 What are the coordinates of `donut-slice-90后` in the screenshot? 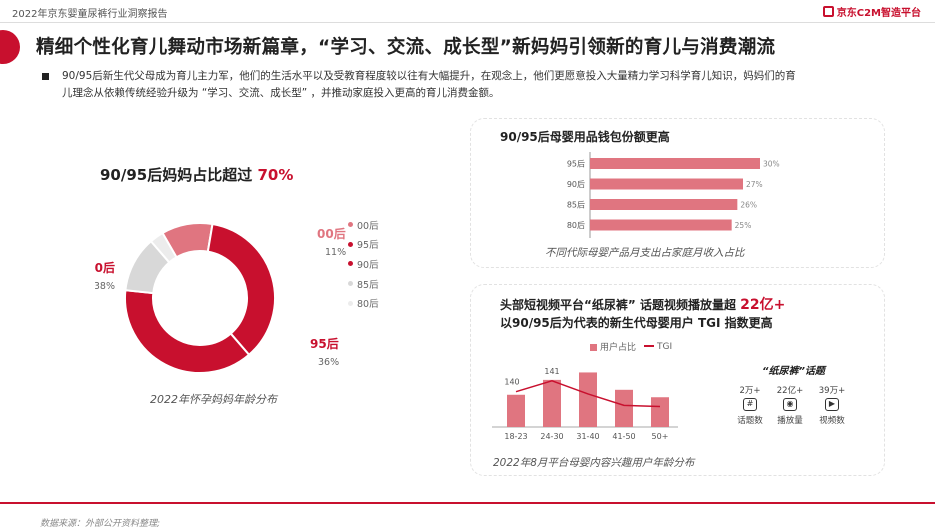 It's located at (187, 331).